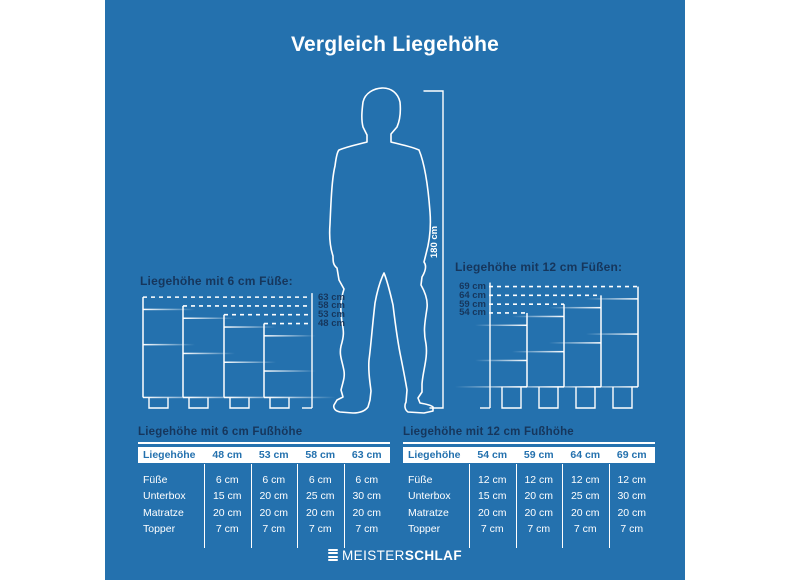  What do you see at coordinates (331, 315) in the screenshot?
I see `measure-label: 53 cm` at bounding box center [331, 315].